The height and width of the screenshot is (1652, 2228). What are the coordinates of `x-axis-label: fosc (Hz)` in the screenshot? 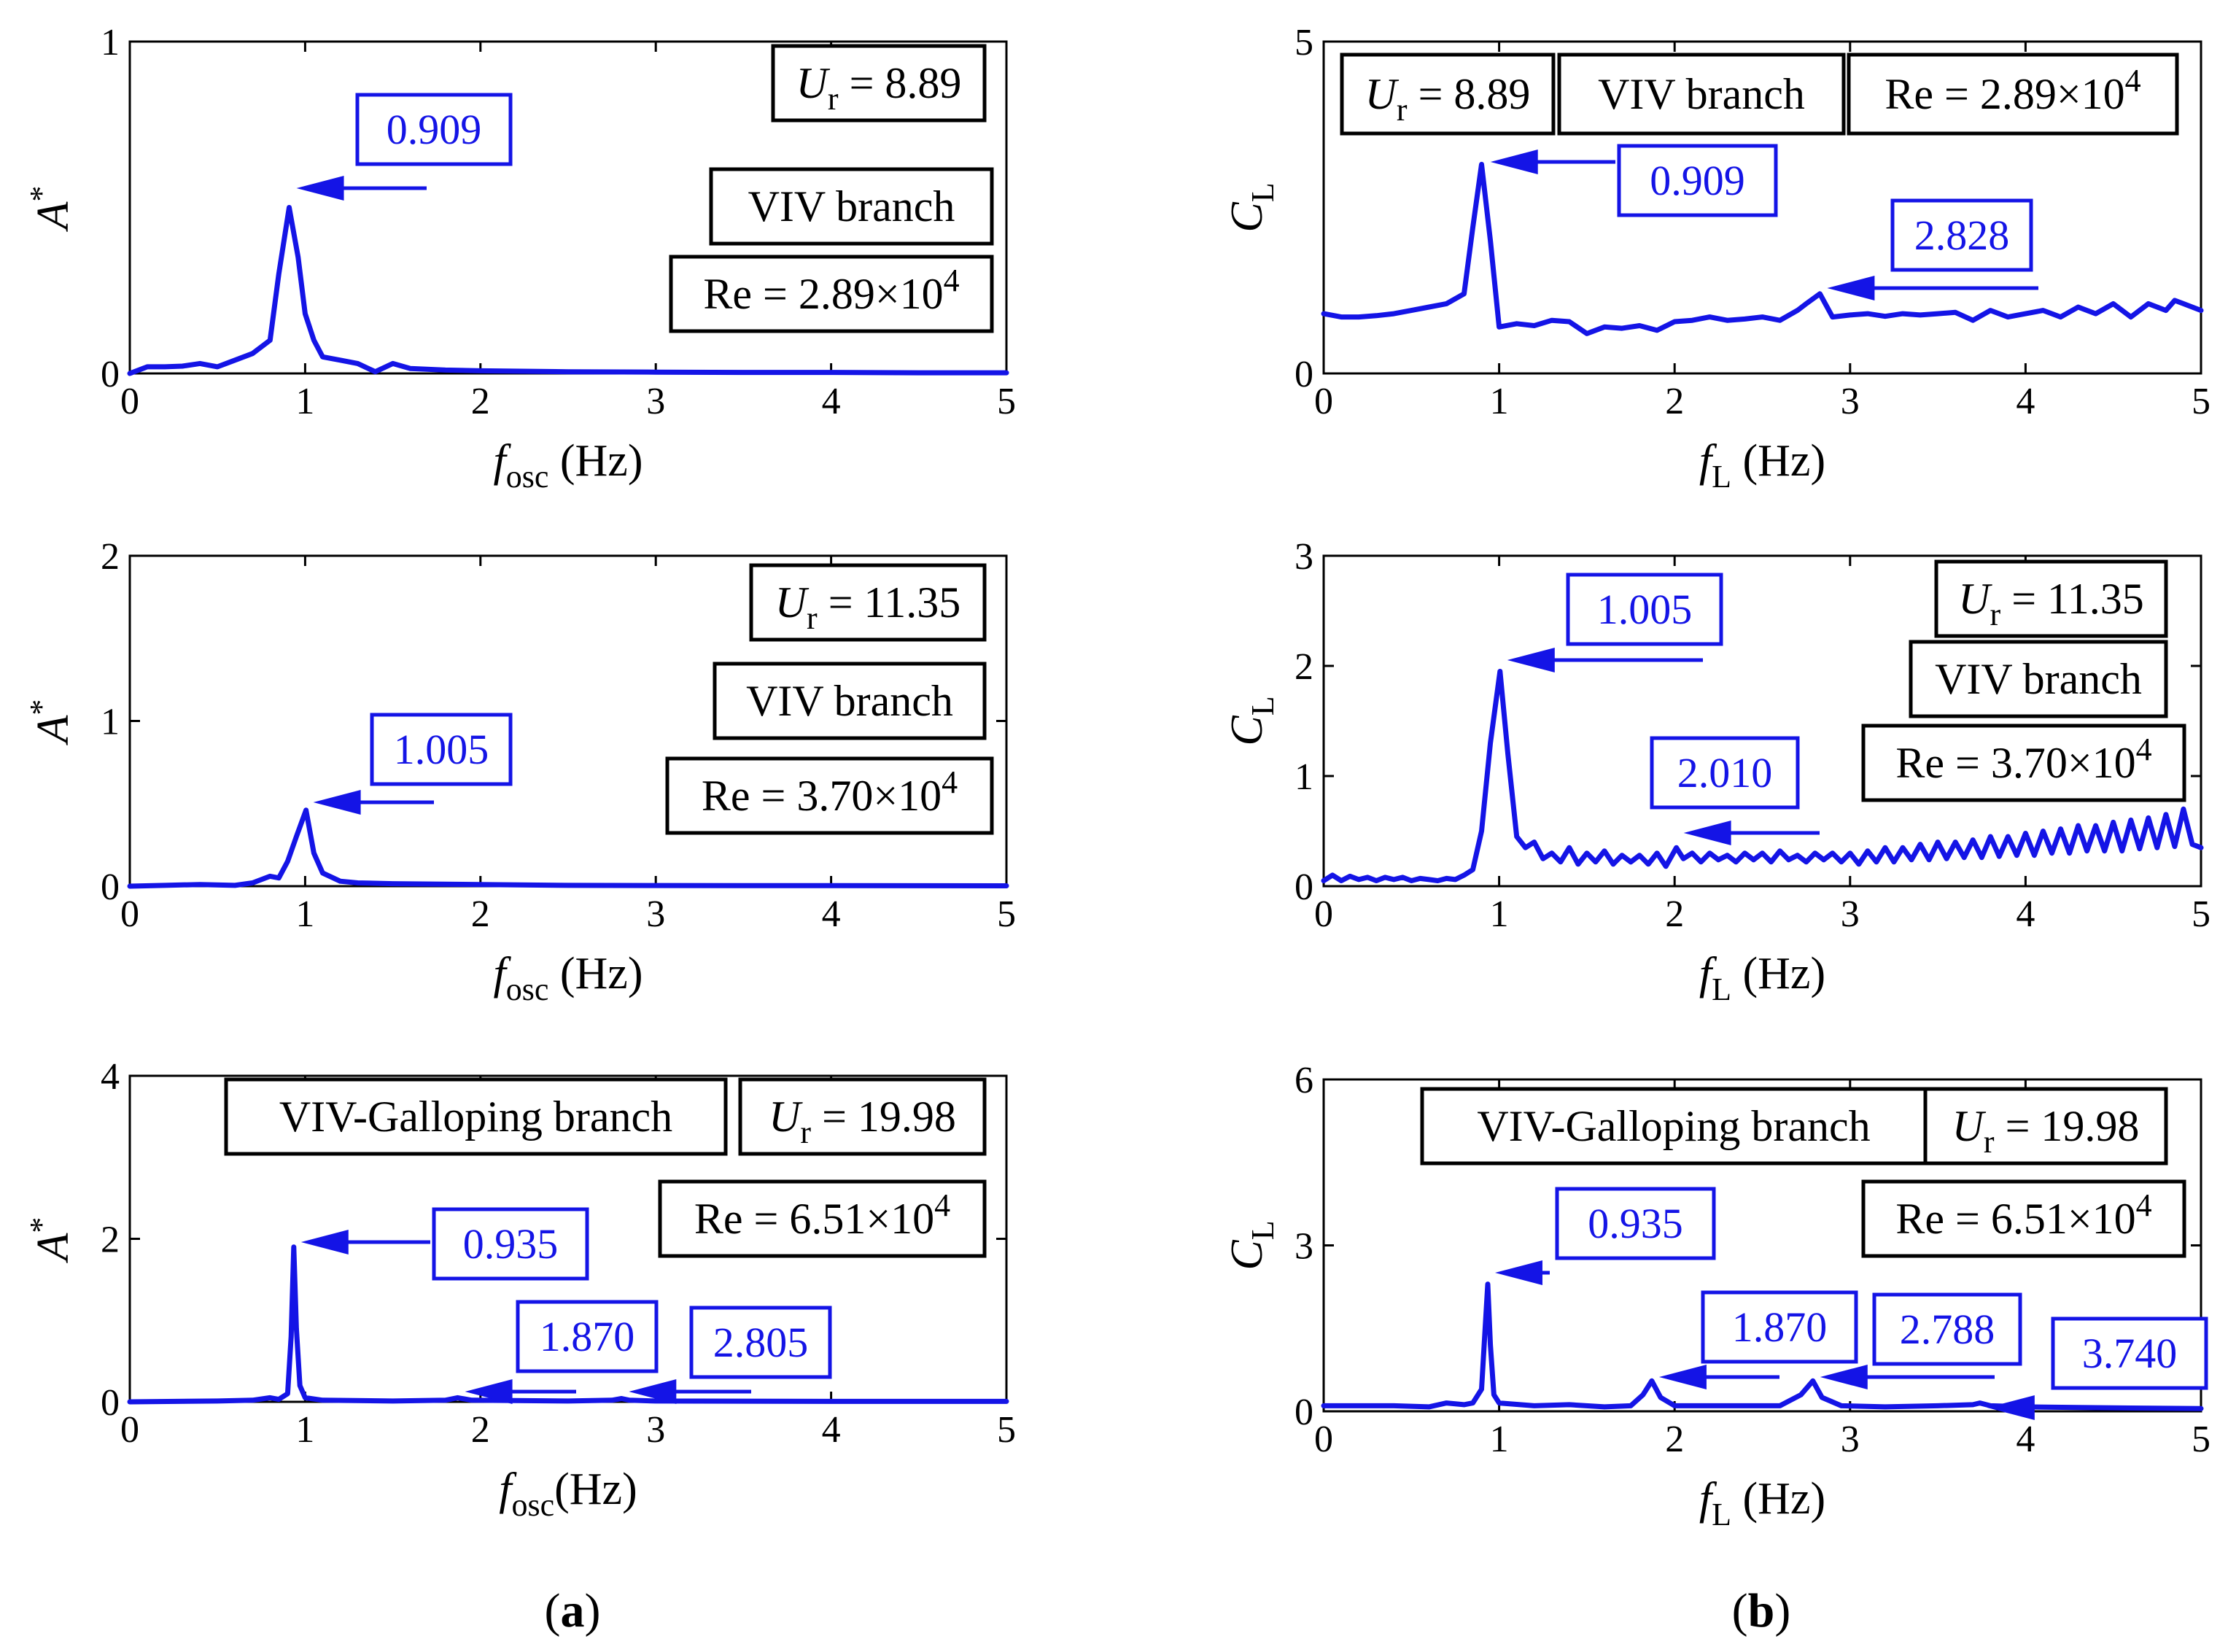 It's located at (568, 465).